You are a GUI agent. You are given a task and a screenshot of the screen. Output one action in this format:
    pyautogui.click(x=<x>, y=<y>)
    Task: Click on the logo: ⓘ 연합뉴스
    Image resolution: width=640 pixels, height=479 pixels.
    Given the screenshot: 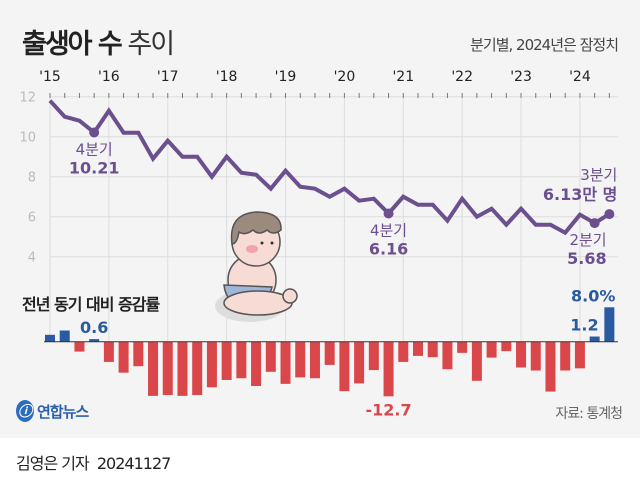 What is the action you would take?
    pyautogui.click(x=52, y=411)
    